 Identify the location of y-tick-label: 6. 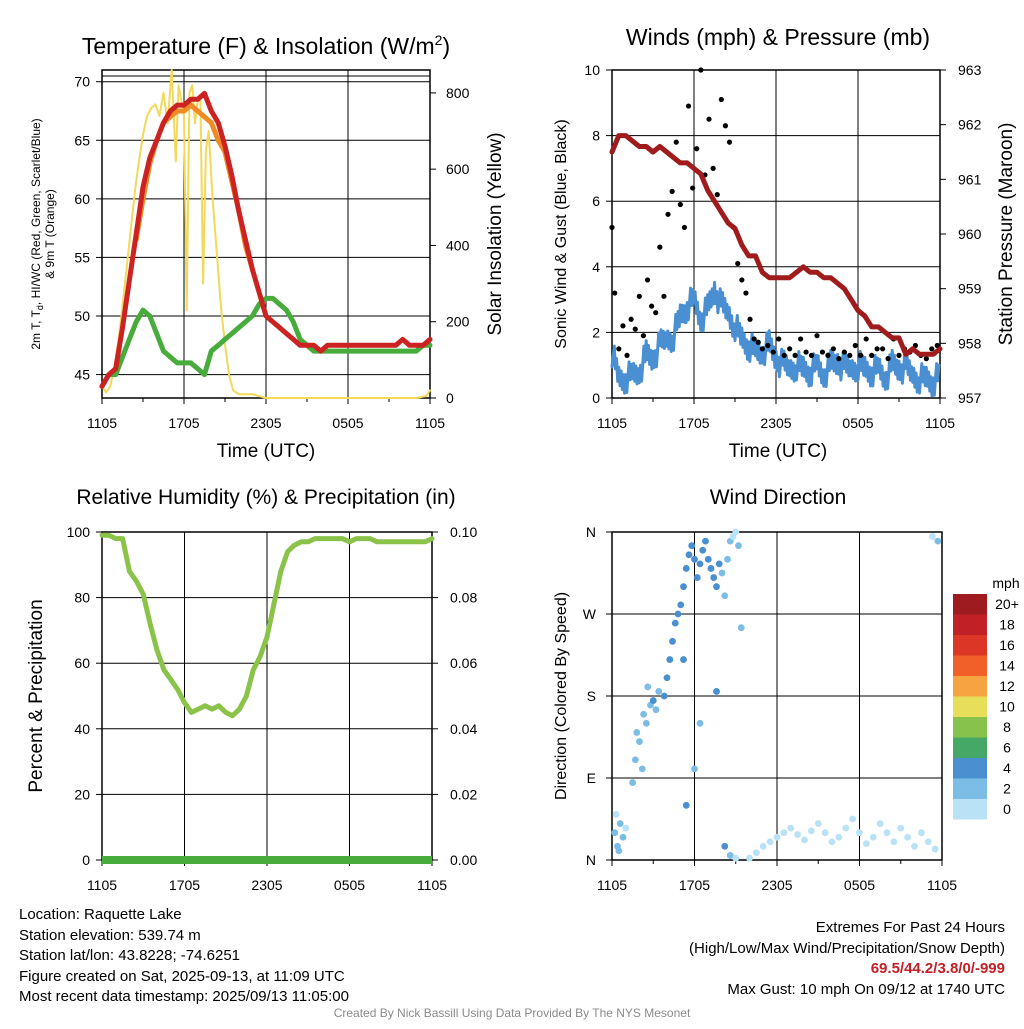
(596, 201).